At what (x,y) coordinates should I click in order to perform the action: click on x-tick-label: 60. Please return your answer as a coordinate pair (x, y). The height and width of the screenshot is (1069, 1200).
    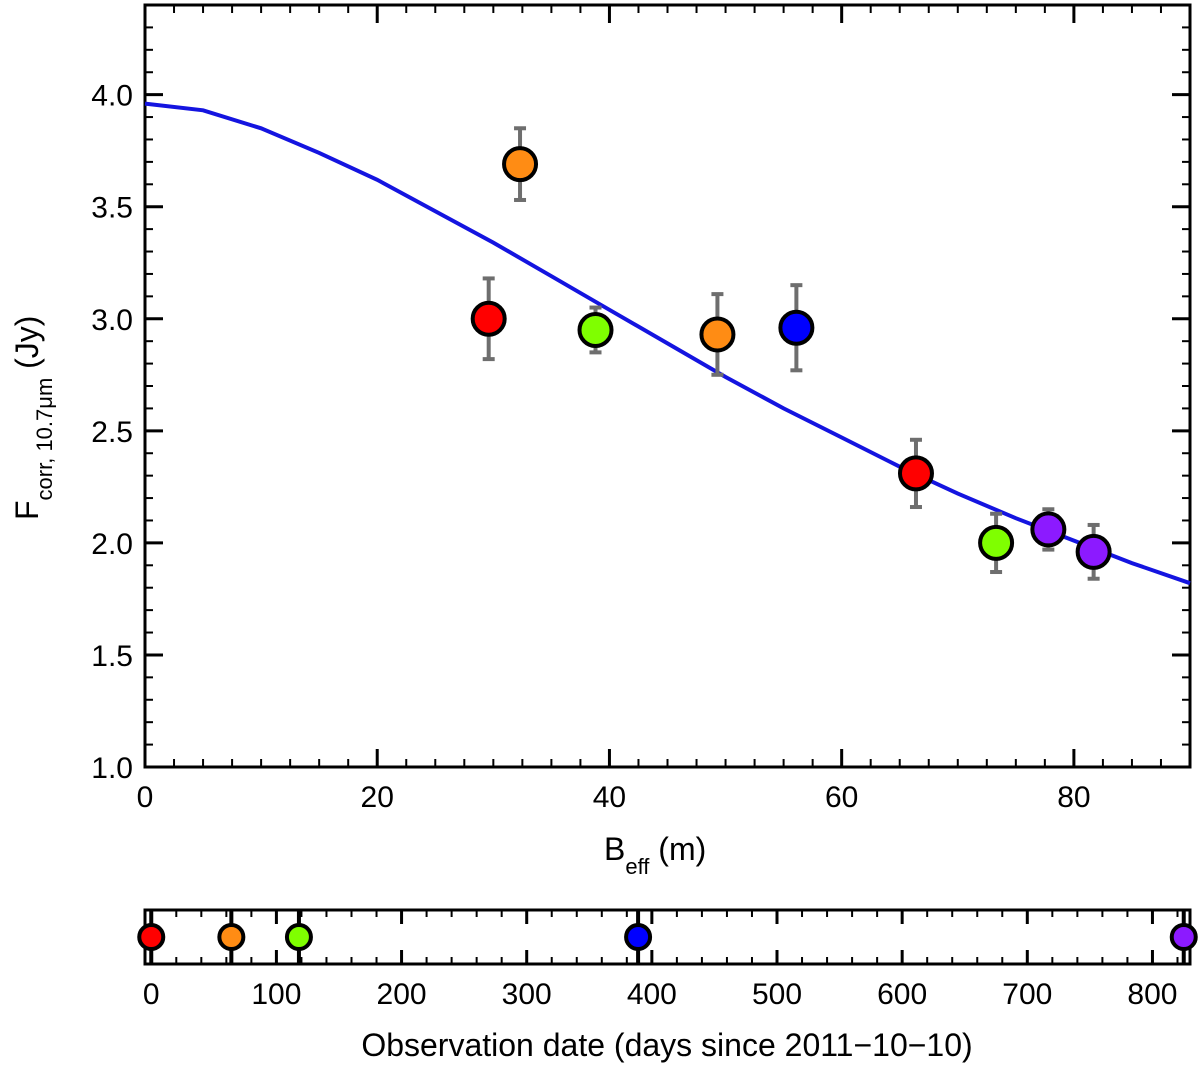
    Looking at the image, I should click on (841, 797).